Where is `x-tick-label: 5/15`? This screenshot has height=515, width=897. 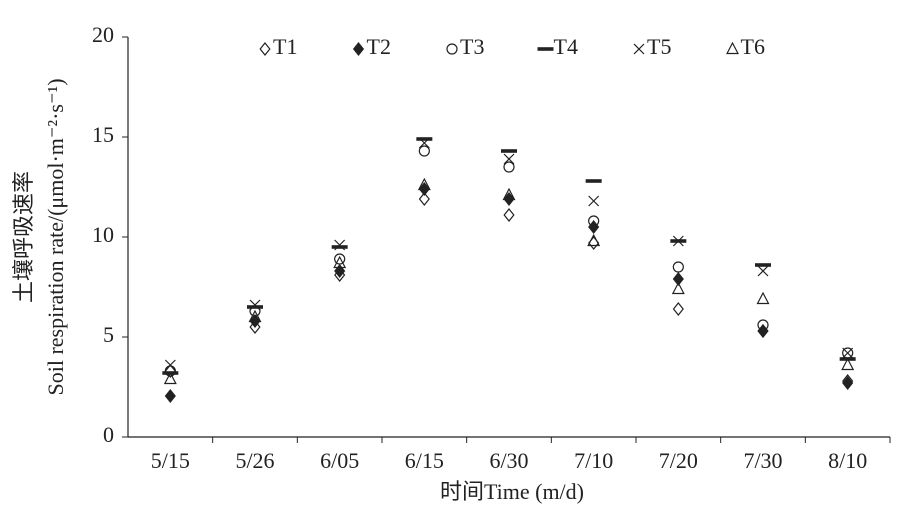
x-tick-label: 5/15 is located at coordinates (170, 460).